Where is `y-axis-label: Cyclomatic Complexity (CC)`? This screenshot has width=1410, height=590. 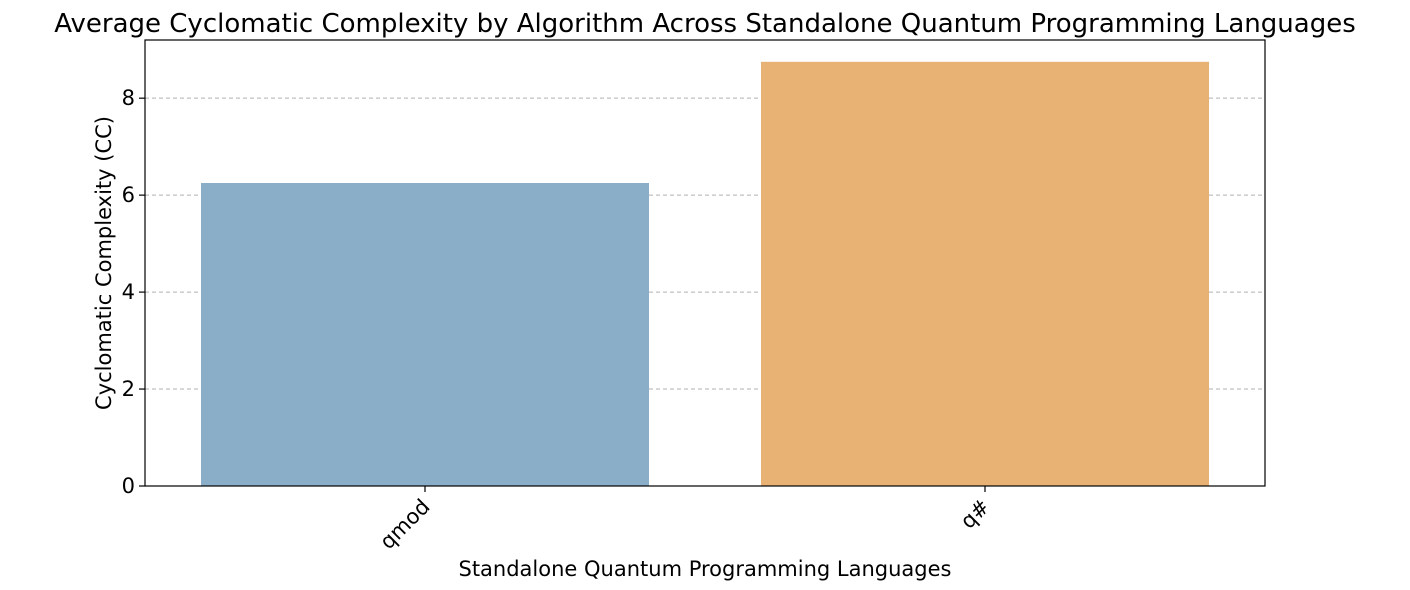 y-axis-label: Cyclomatic Complexity (CC) is located at coordinates (104, 263).